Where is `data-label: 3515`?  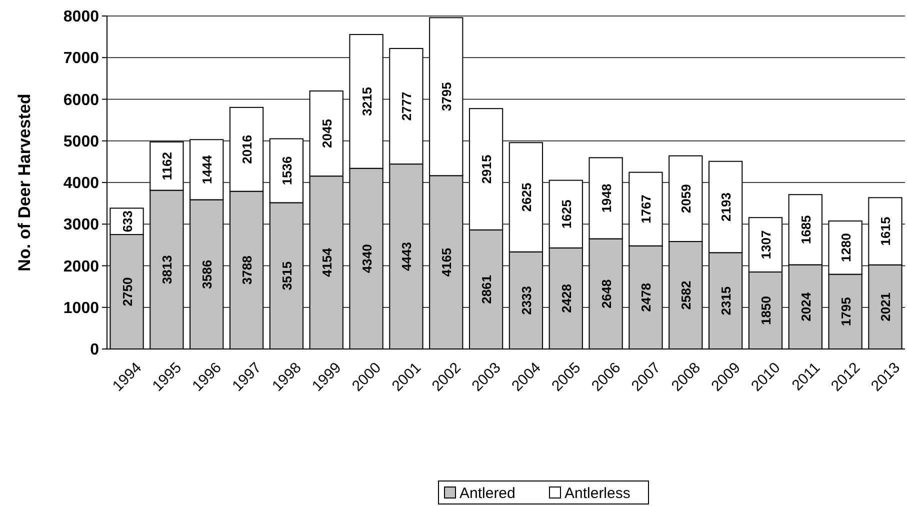
data-label: 3515 is located at coordinates (286, 275).